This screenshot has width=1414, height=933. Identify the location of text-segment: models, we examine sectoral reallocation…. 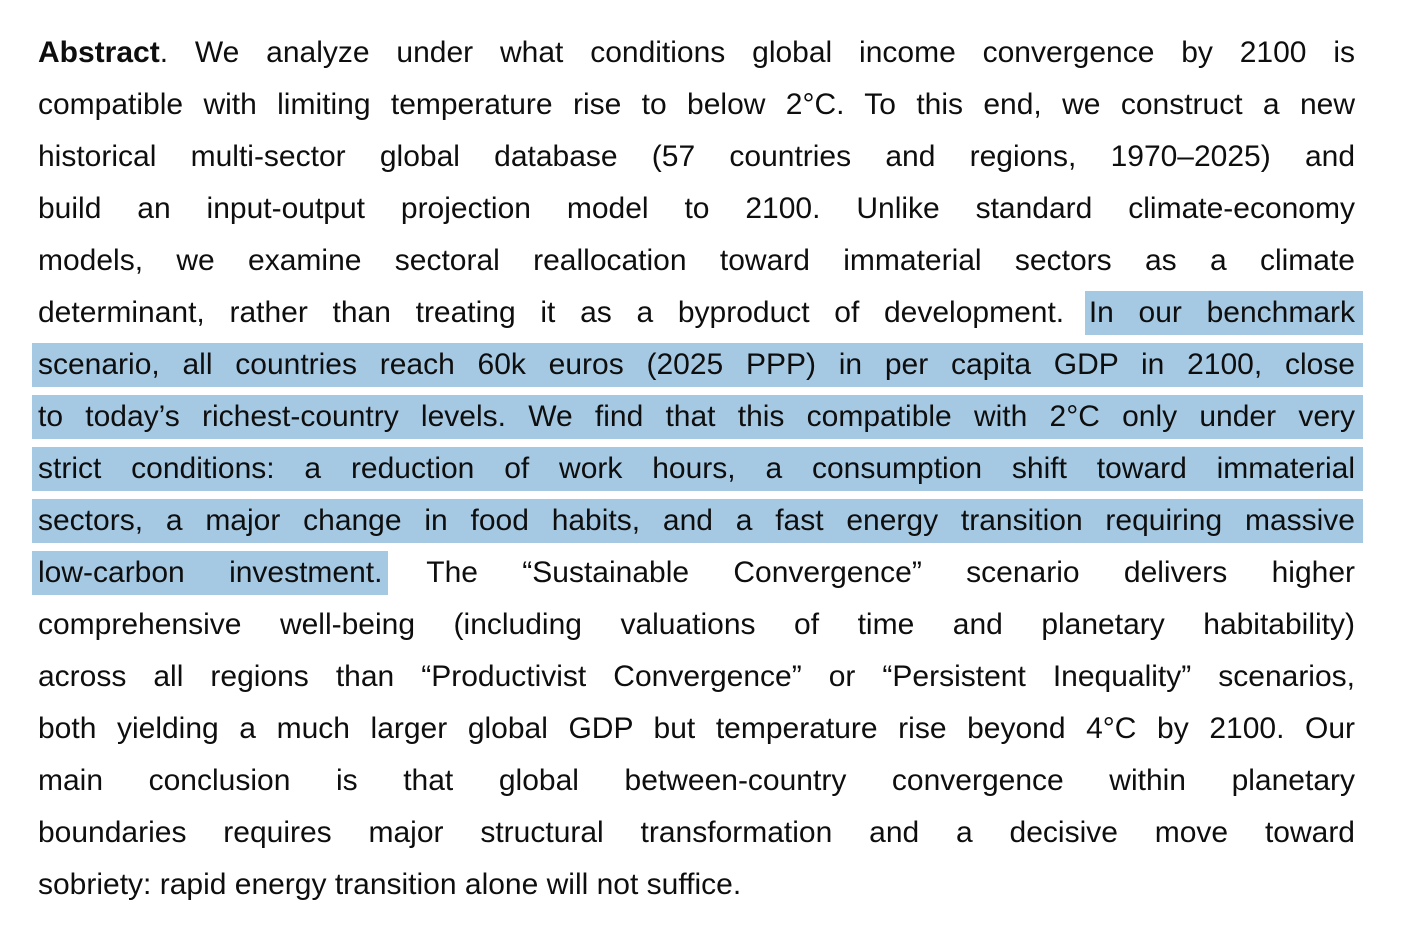
(696, 260).